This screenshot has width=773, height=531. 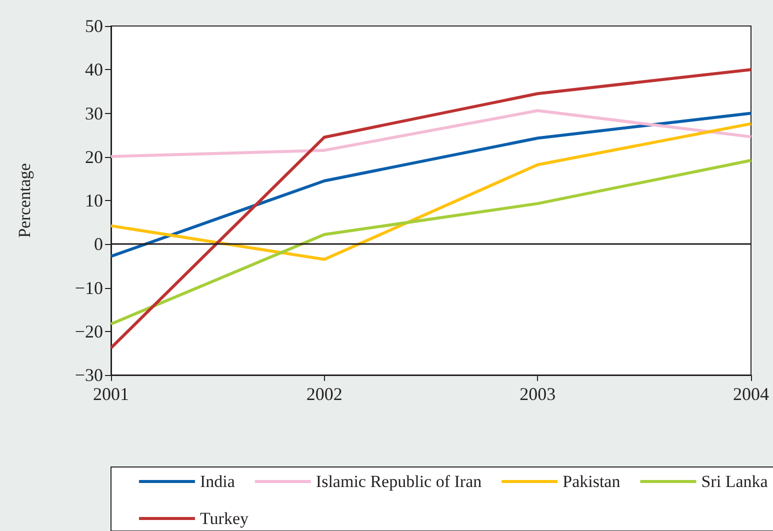 I want to click on x-tick-label: 2003, so click(x=538, y=394).